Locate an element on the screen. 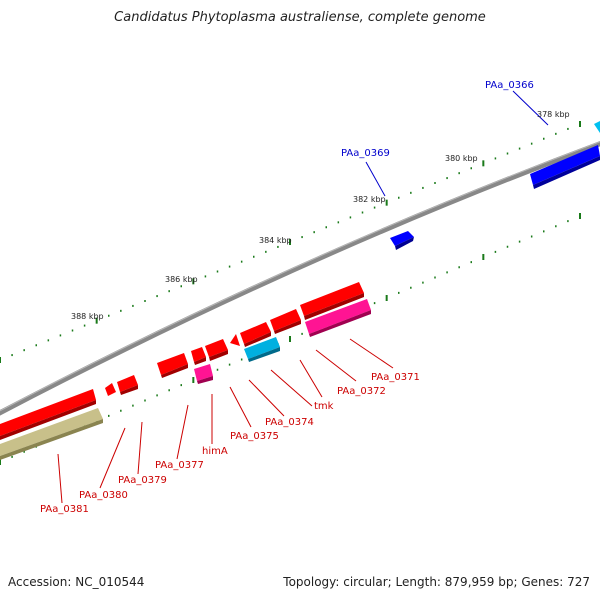 The width and height of the screenshot is (600, 600). scale-label-384: 384 kbp is located at coordinates (275, 240).